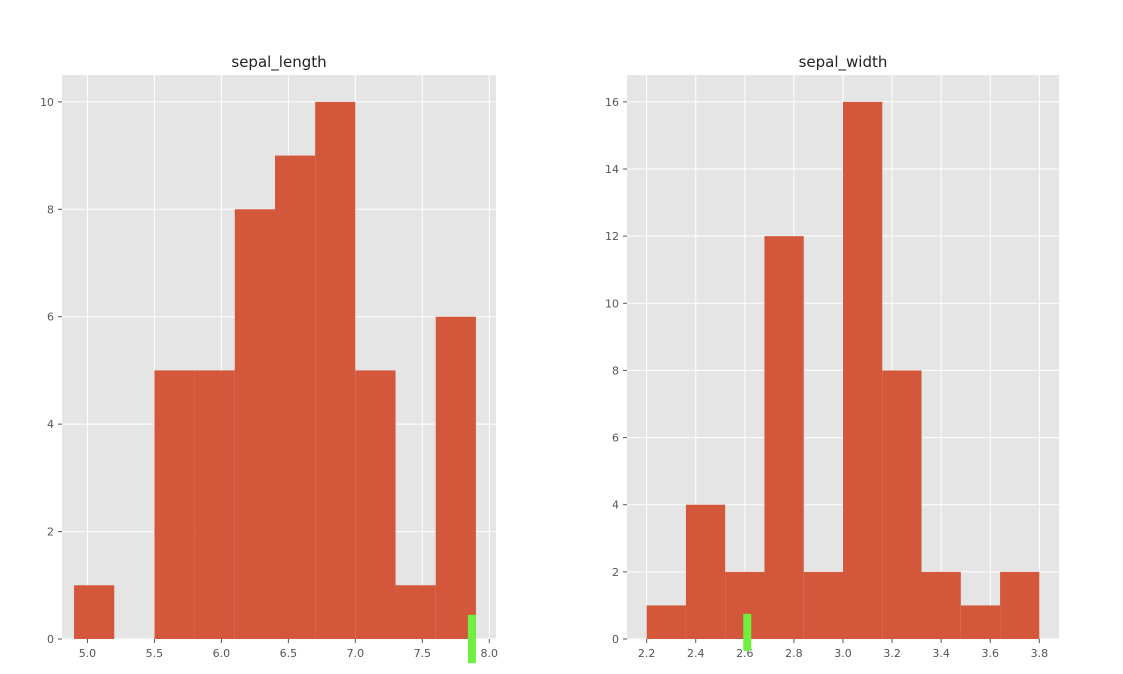 Image resolution: width=1123 pixels, height=674 pixels. I want to click on x-tick-label: 2.2, so click(647, 653).